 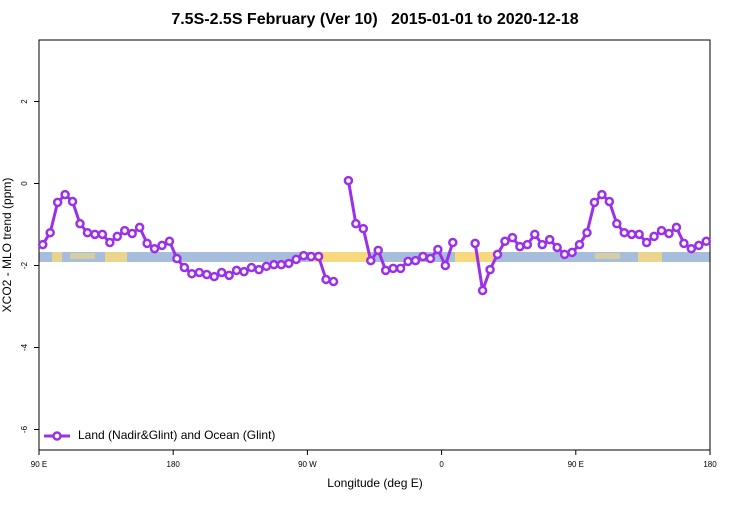 What do you see at coordinates (24, 429) in the screenshot?
I see `y-tick-label: -6` at bounding box center [24, 429].